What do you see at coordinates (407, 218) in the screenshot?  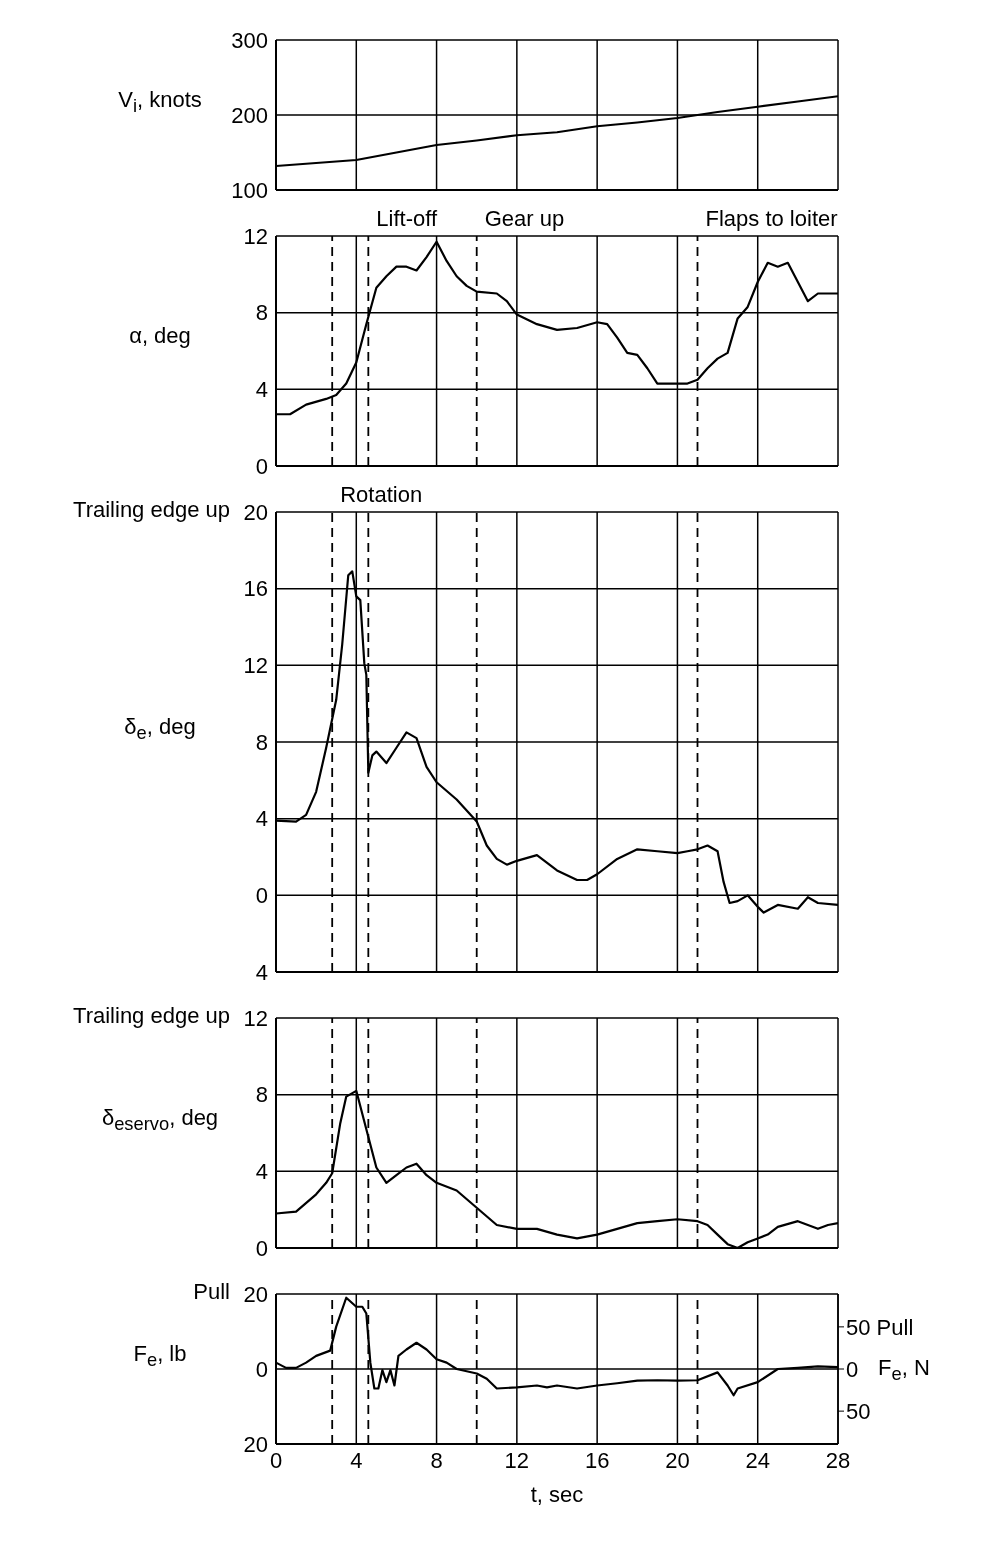 I see `ref-line-label: Lift-off` at bounding box center [407, 218].